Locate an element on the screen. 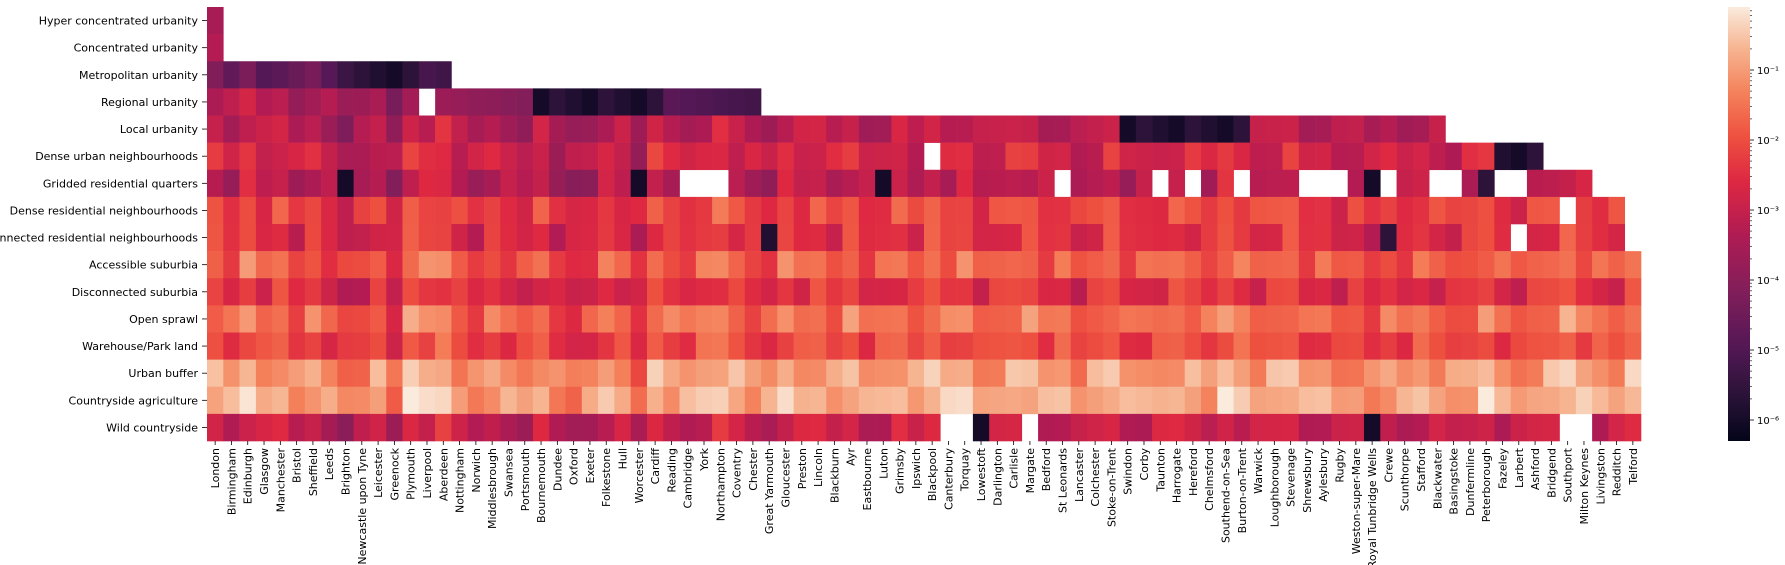 The image size is (1785, 565). column-label: Livingston is located at coordinates (1600, 476).